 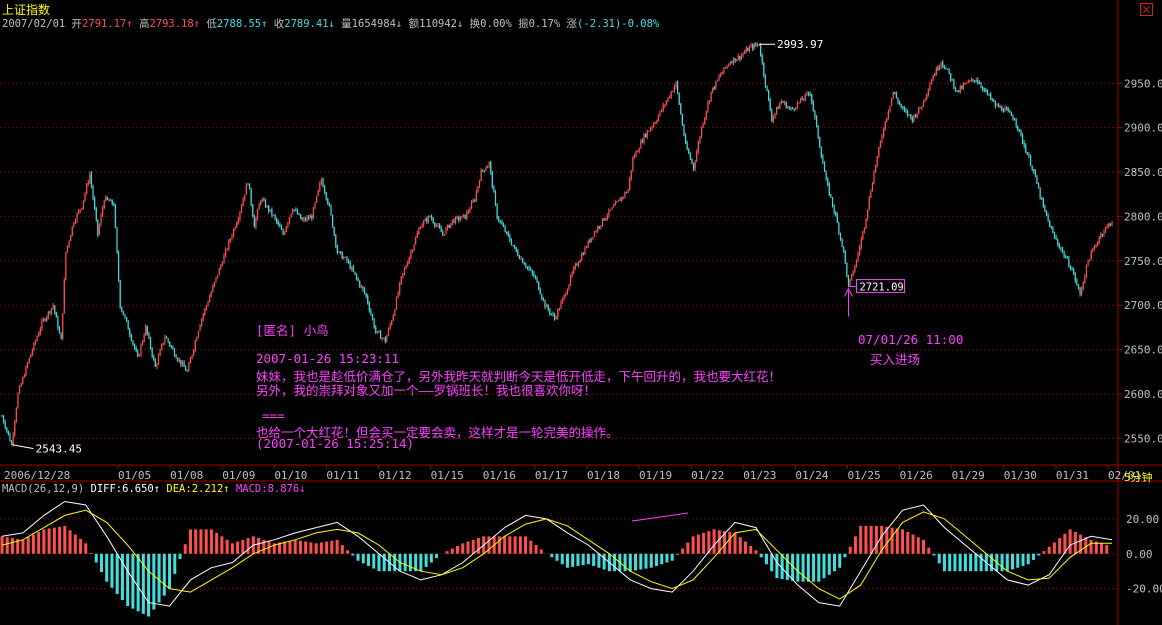 I want to click on comment-time: 2007-01-26 15:23:11, so click(x=327, y=358).